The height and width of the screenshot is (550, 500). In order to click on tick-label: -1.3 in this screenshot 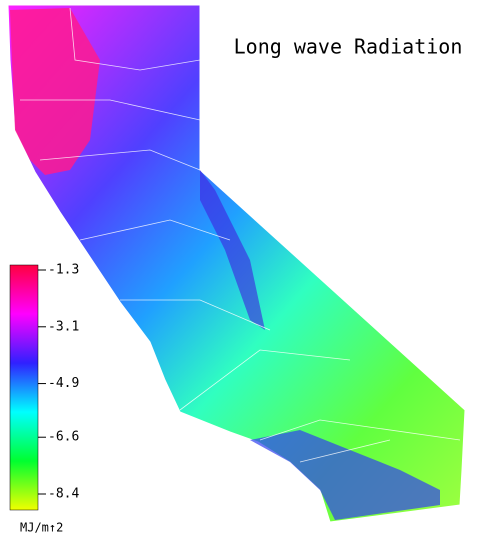, I will do `click(63, 270)`.